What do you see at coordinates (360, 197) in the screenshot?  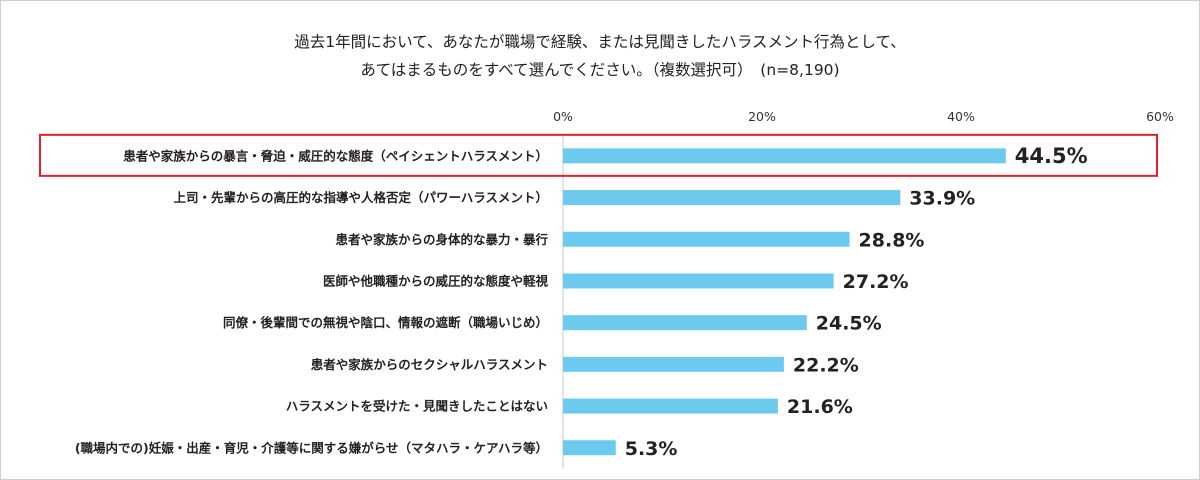 I see `category-label: 上司・先輩からの高圧的な指導や人格否定（パワーハラスメント）` at bounding box center [360, 197].